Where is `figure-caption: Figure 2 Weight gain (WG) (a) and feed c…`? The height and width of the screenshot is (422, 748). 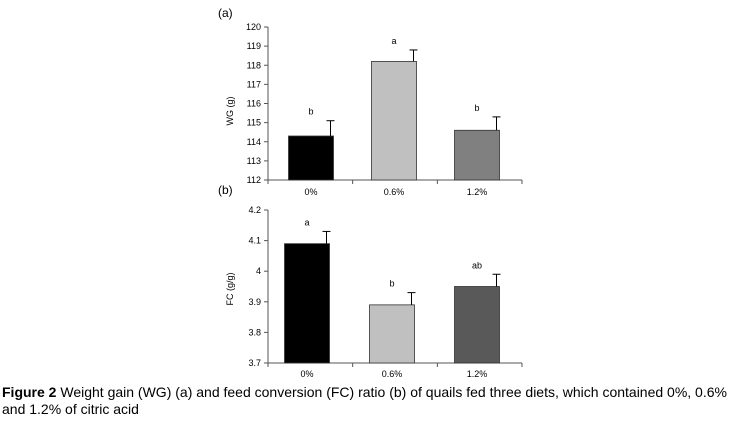
figure-caption: Figure 2 Weight gain (WG) (a) and feed c… is located at coordinates (374, 401).